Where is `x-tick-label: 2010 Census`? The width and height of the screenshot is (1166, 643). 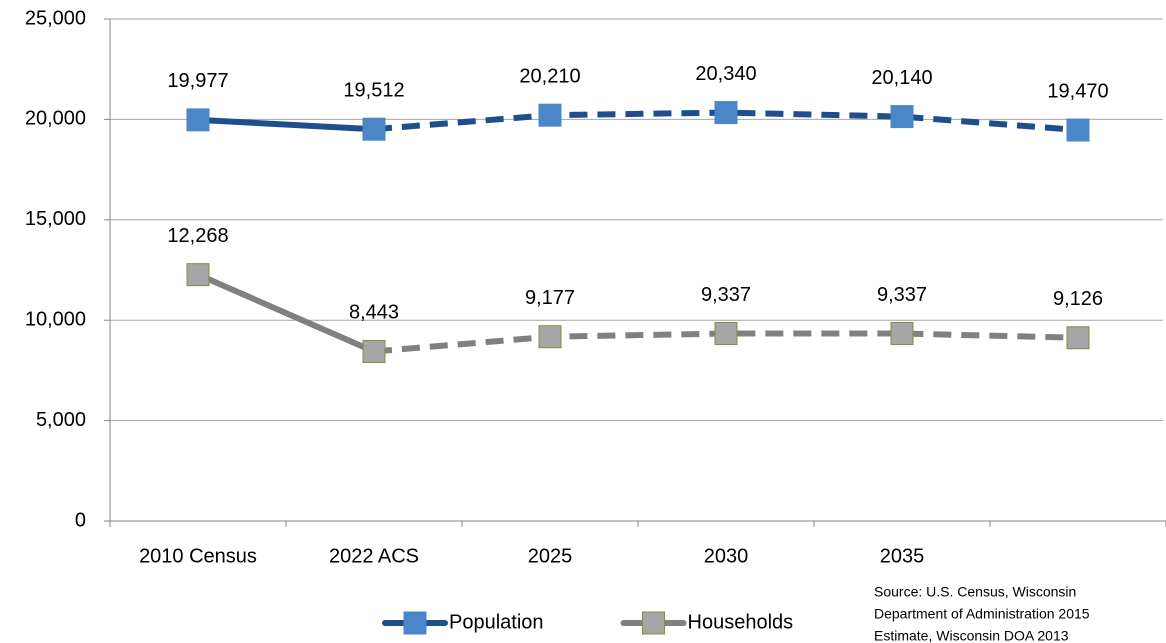 x-tick-label: 2010 Census is located at coordinates (198, 556).